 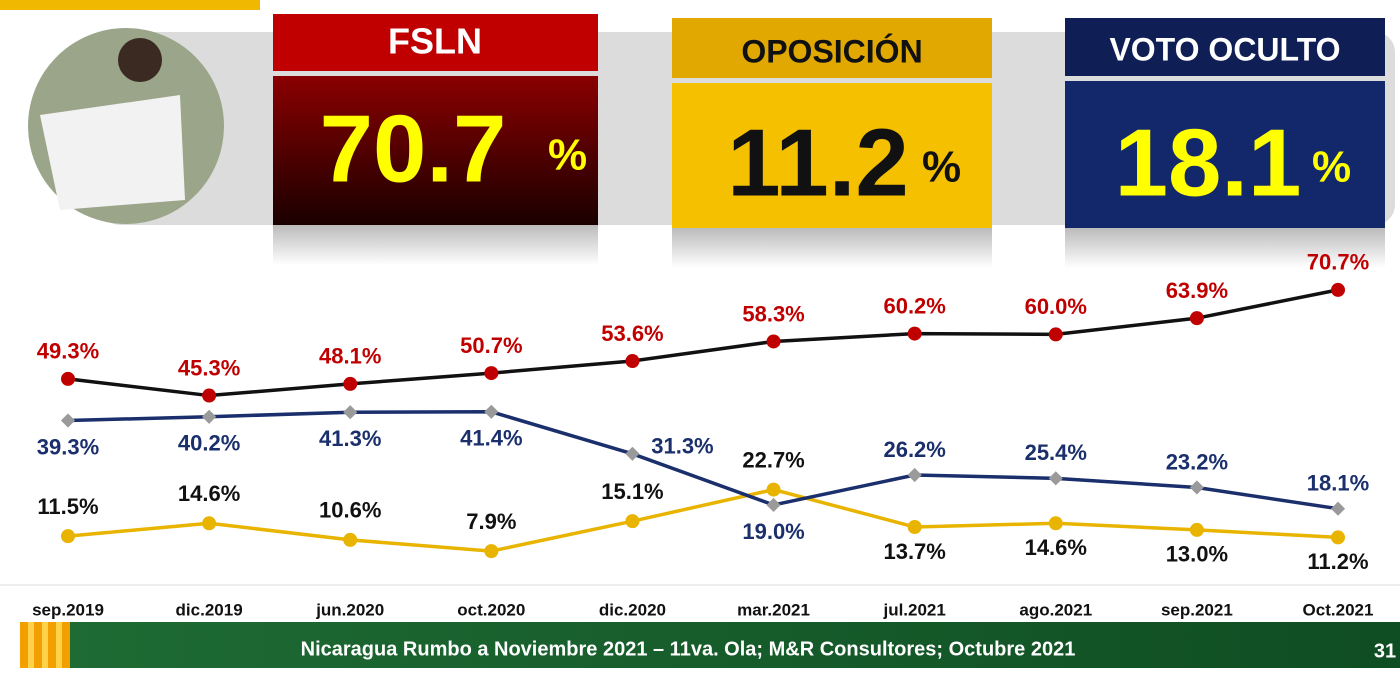 I want to click on data-label: 63.9%, so click(x=1197, y=290).